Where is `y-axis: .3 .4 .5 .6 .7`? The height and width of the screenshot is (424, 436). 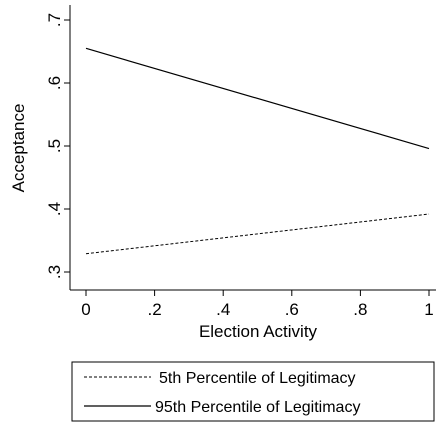
y-axis: .3 .4 .5 .6 .7 is located at coordinates (58, 147).